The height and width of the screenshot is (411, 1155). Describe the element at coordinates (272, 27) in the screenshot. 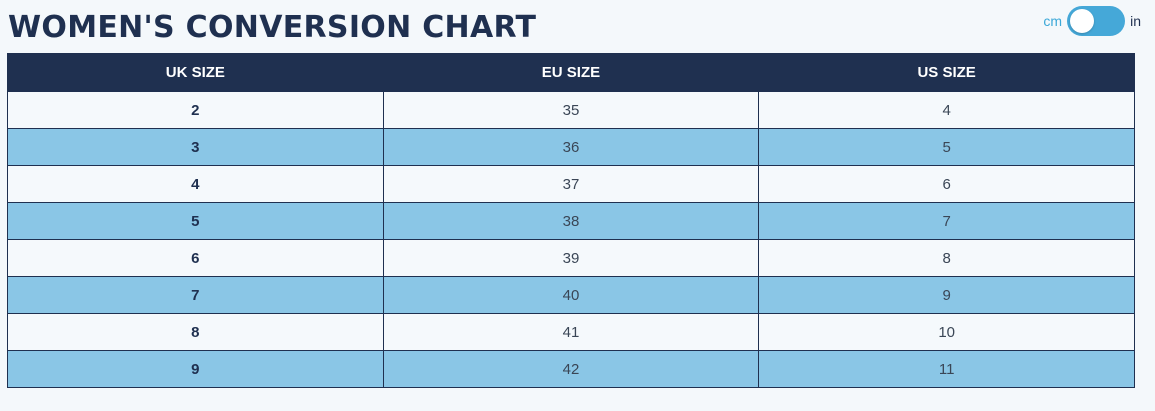

I see `page-title: WOMEN'S CONVERSION CHART` at that location.